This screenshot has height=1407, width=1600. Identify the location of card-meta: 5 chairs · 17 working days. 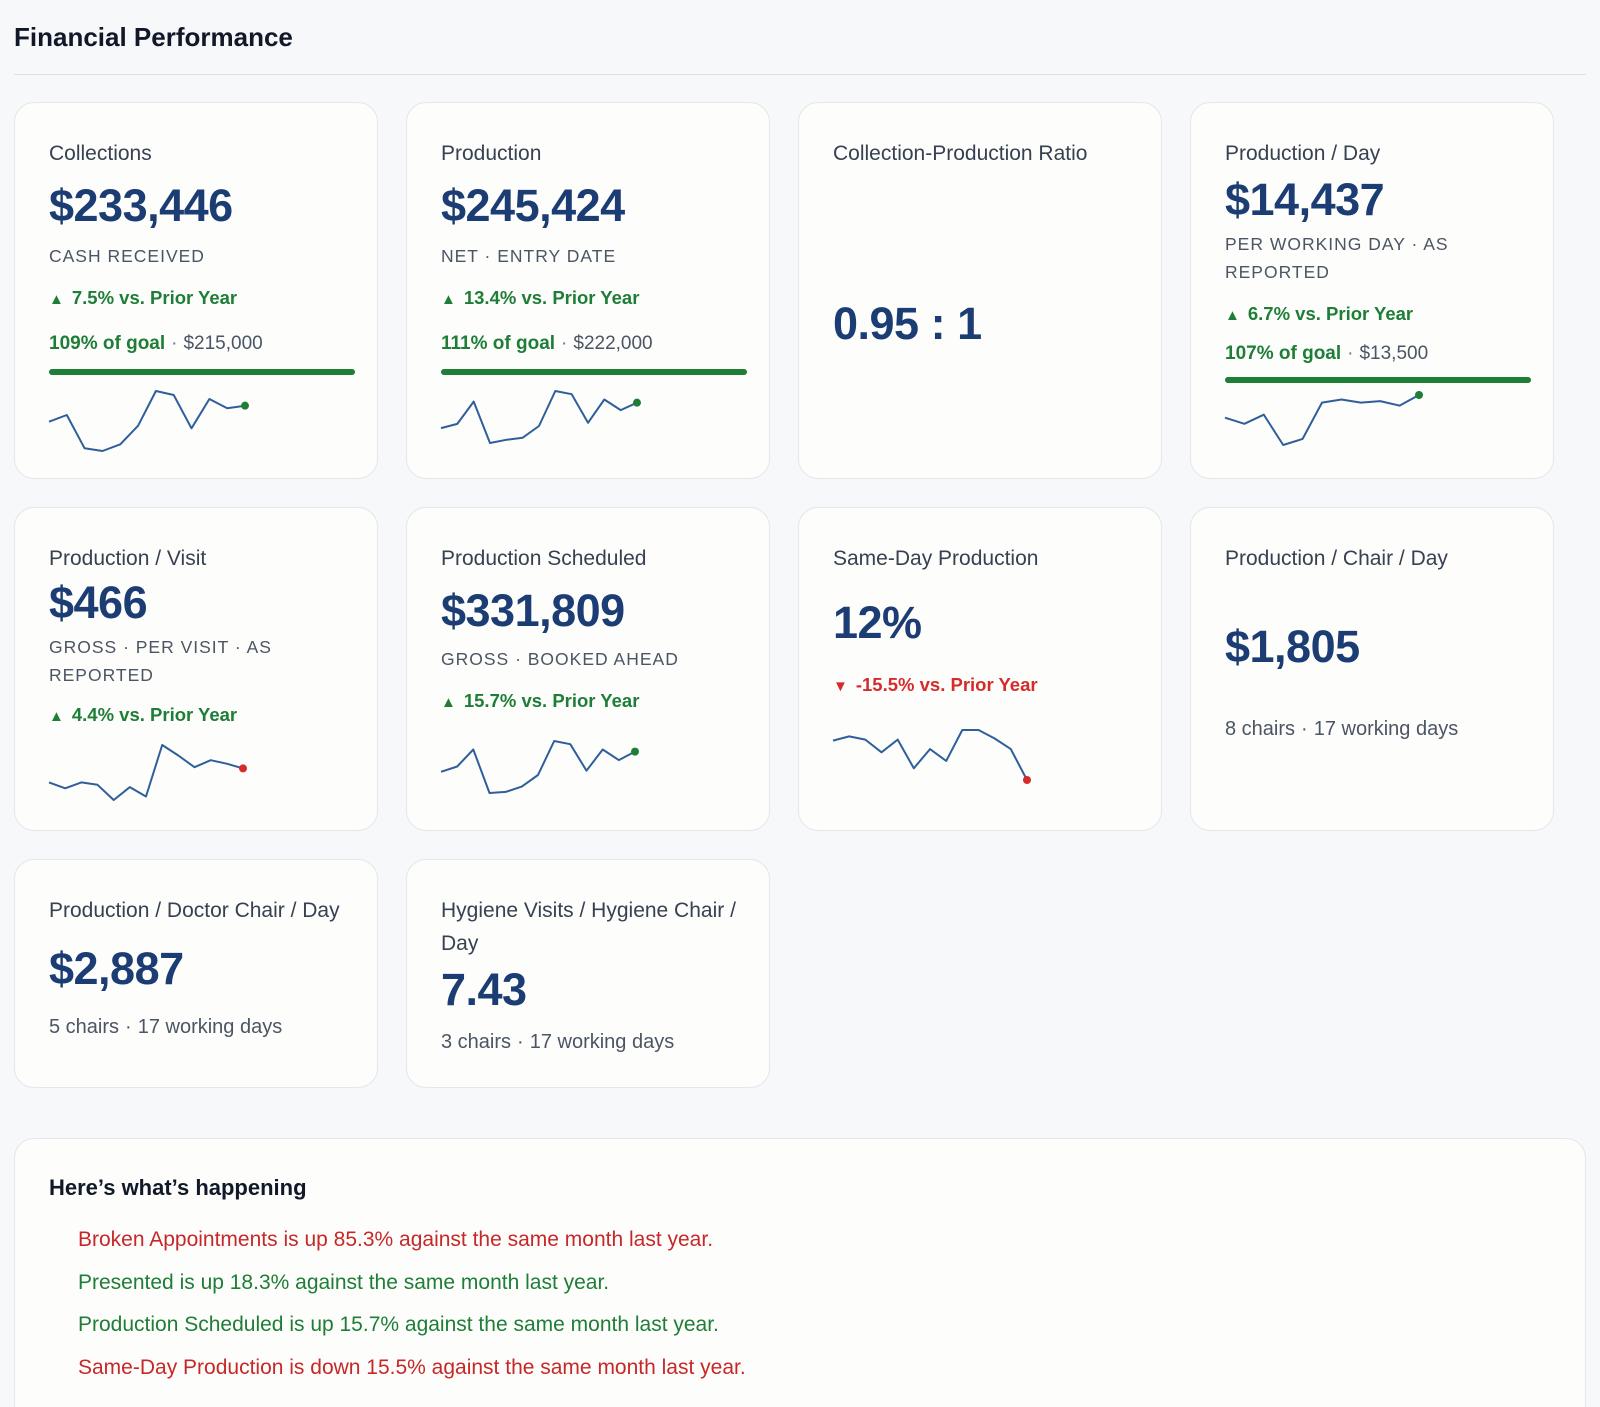
(166, 1027).